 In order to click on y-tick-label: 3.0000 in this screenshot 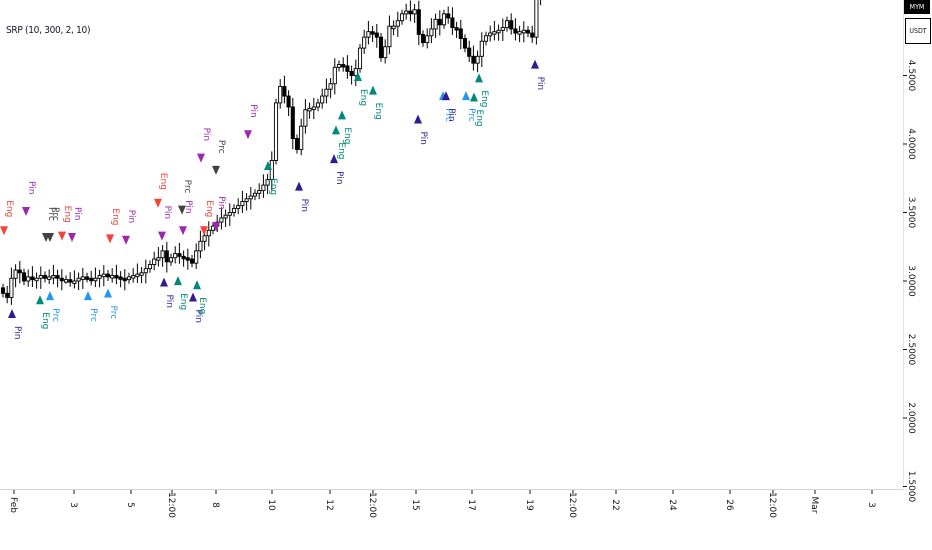, I will do `click(911, 281)`.